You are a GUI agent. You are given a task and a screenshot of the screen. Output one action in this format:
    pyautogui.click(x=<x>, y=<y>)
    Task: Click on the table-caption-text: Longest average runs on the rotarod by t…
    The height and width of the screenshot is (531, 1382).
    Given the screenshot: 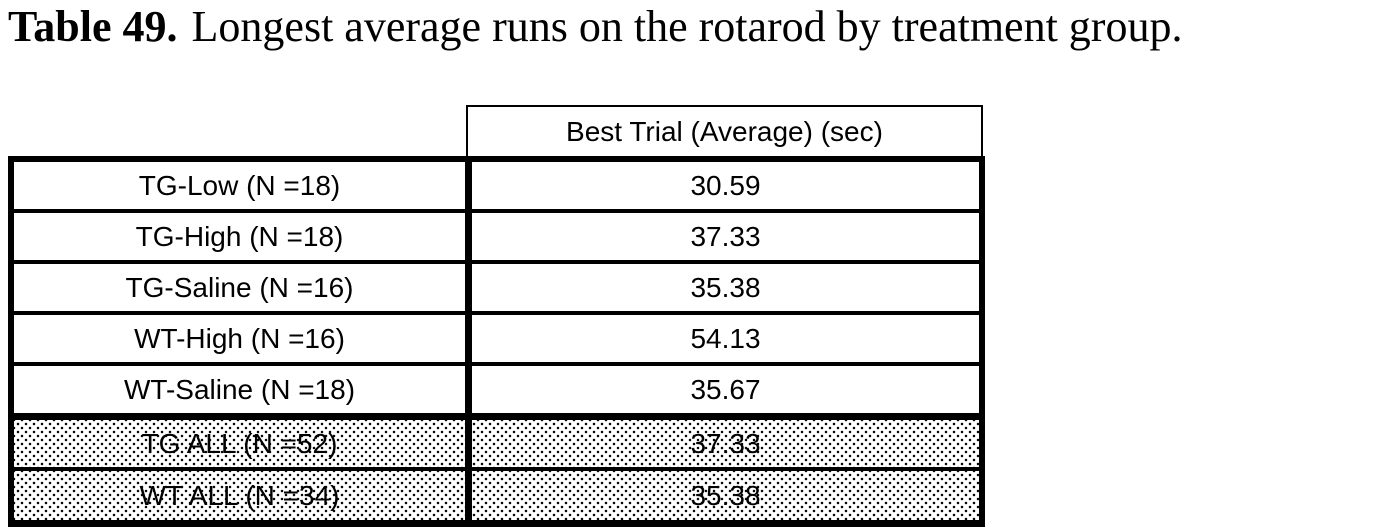 What is the action you would take?
    pyautogui.click(x=687, y=26)
    